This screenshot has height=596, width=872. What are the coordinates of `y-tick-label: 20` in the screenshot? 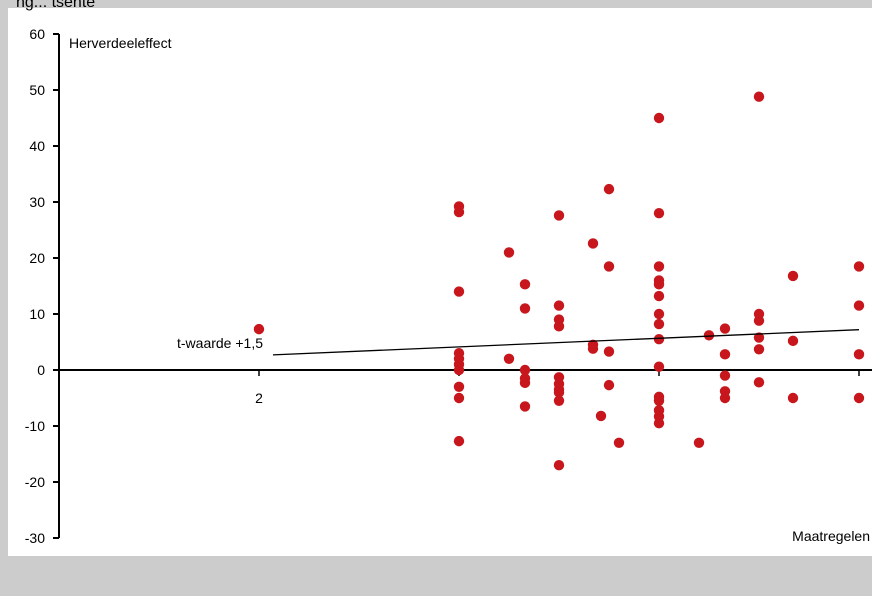 It's located at (37, 258).